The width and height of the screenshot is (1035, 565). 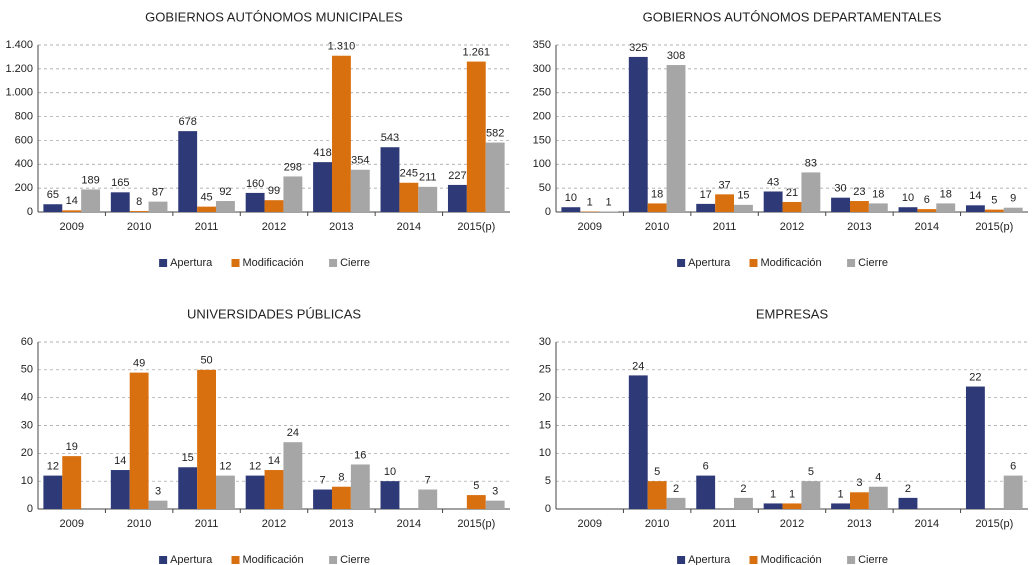 I want to click on data-label: 15, so click(x=743, y=196).